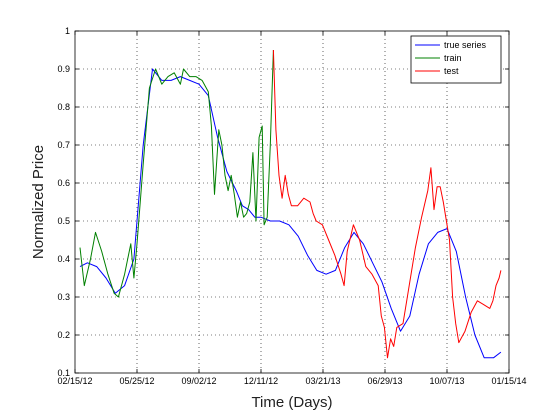  I want to click on x-tick-label: 02/15/12, so click(74, 381).